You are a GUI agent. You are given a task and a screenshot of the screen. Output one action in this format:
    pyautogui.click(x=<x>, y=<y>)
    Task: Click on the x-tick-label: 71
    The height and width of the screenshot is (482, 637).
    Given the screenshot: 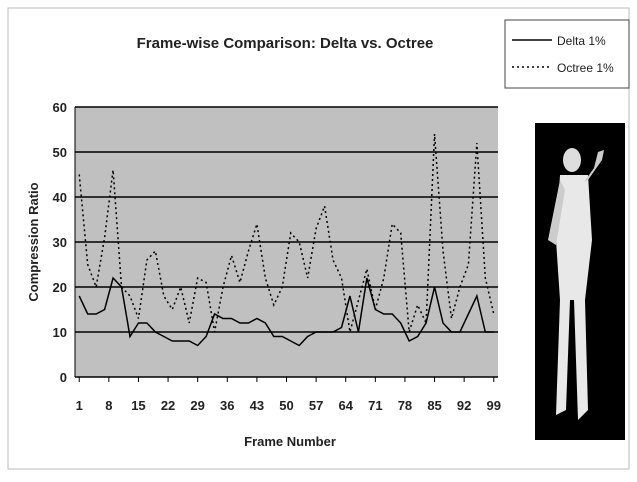 What is the action you would take?
    pyautogui.click(x=375, y=405)
    